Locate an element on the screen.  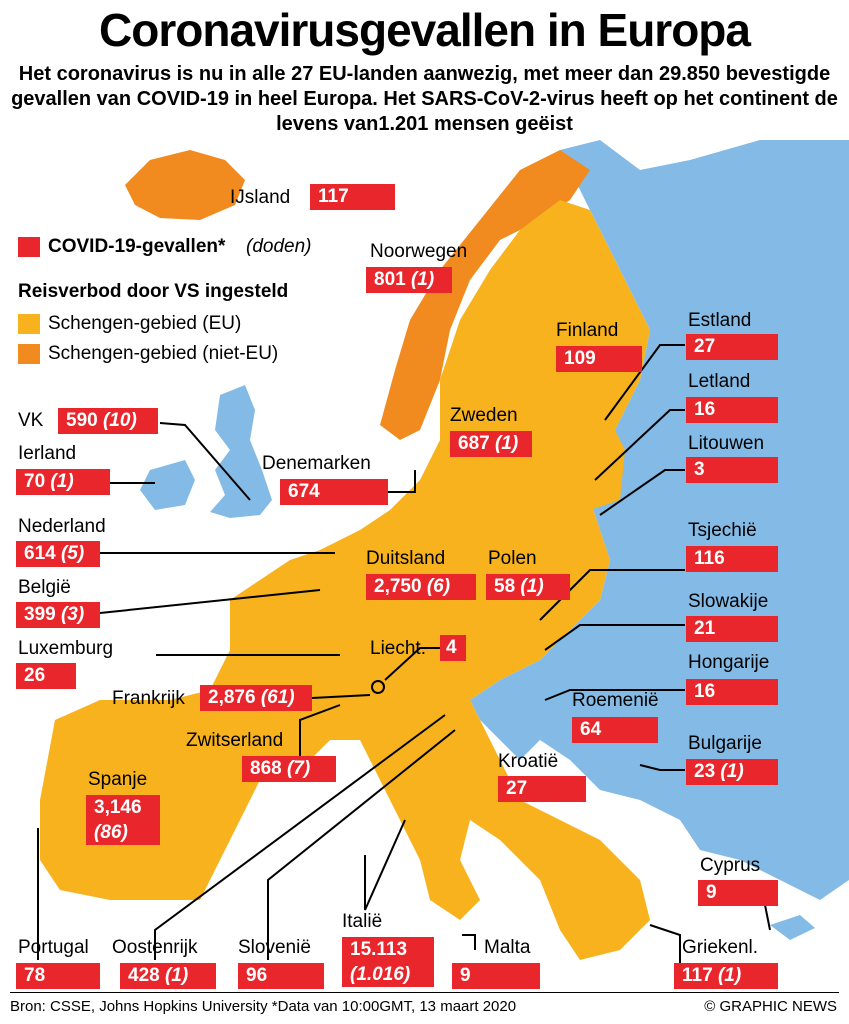
box-letland: 16 is located at coordinates (732, 410).